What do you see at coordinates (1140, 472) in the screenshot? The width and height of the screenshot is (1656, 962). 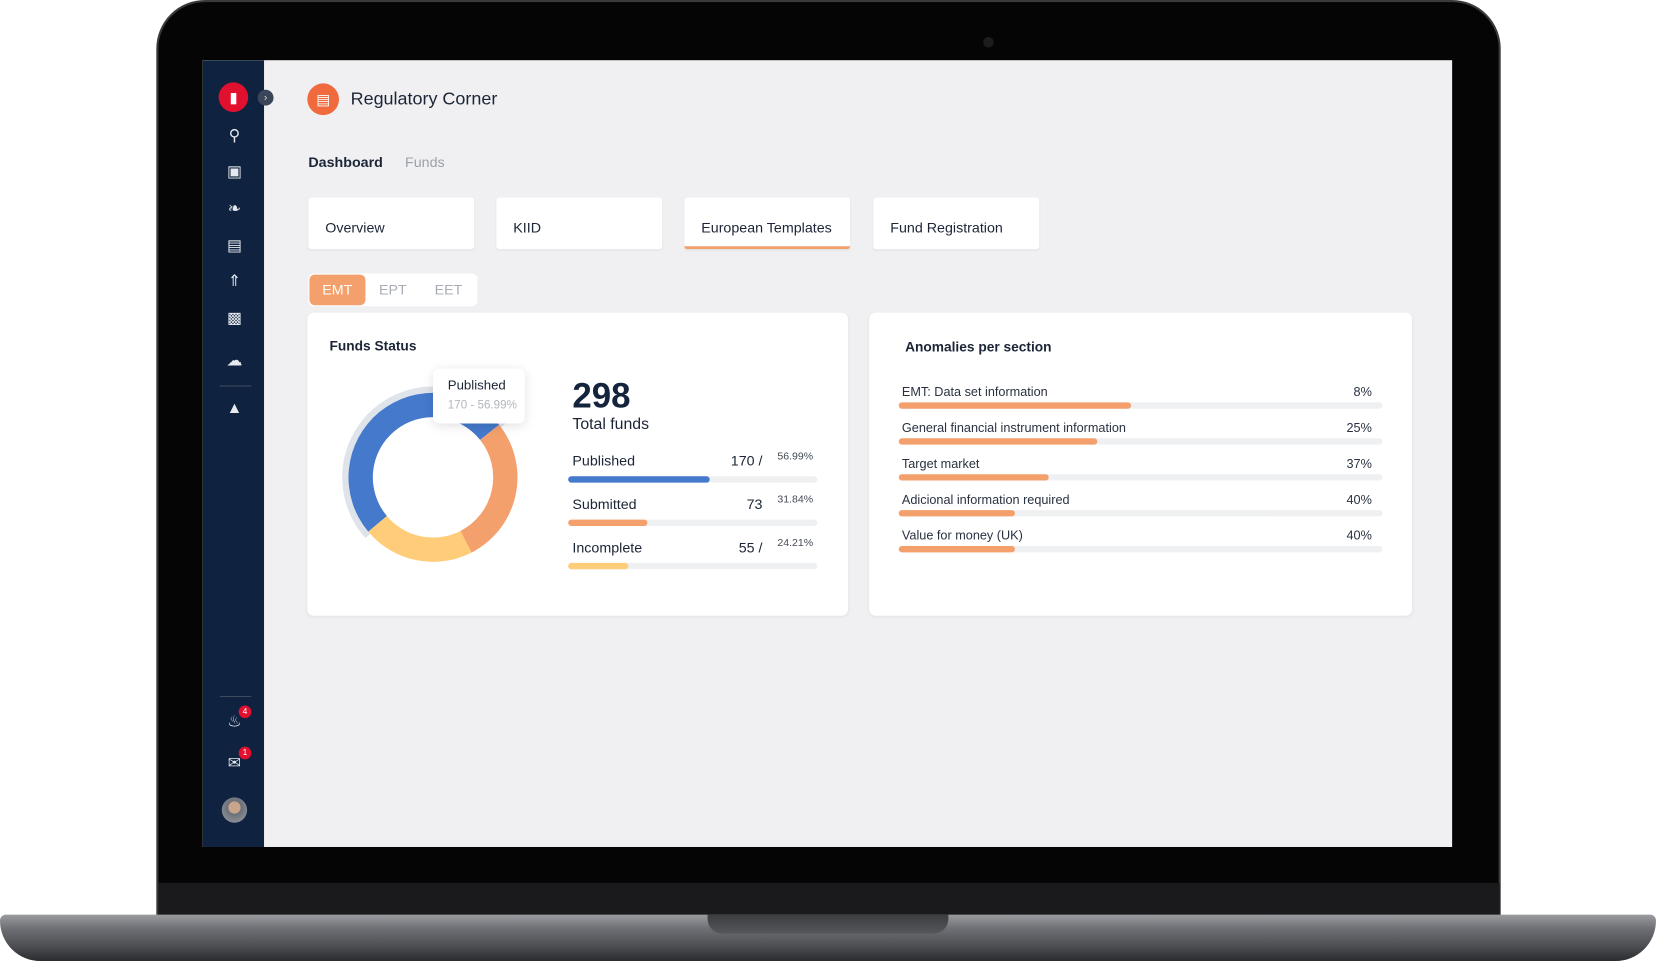 I see `anomaly-row: Target market 37%` at bounding box center [1140, 472].